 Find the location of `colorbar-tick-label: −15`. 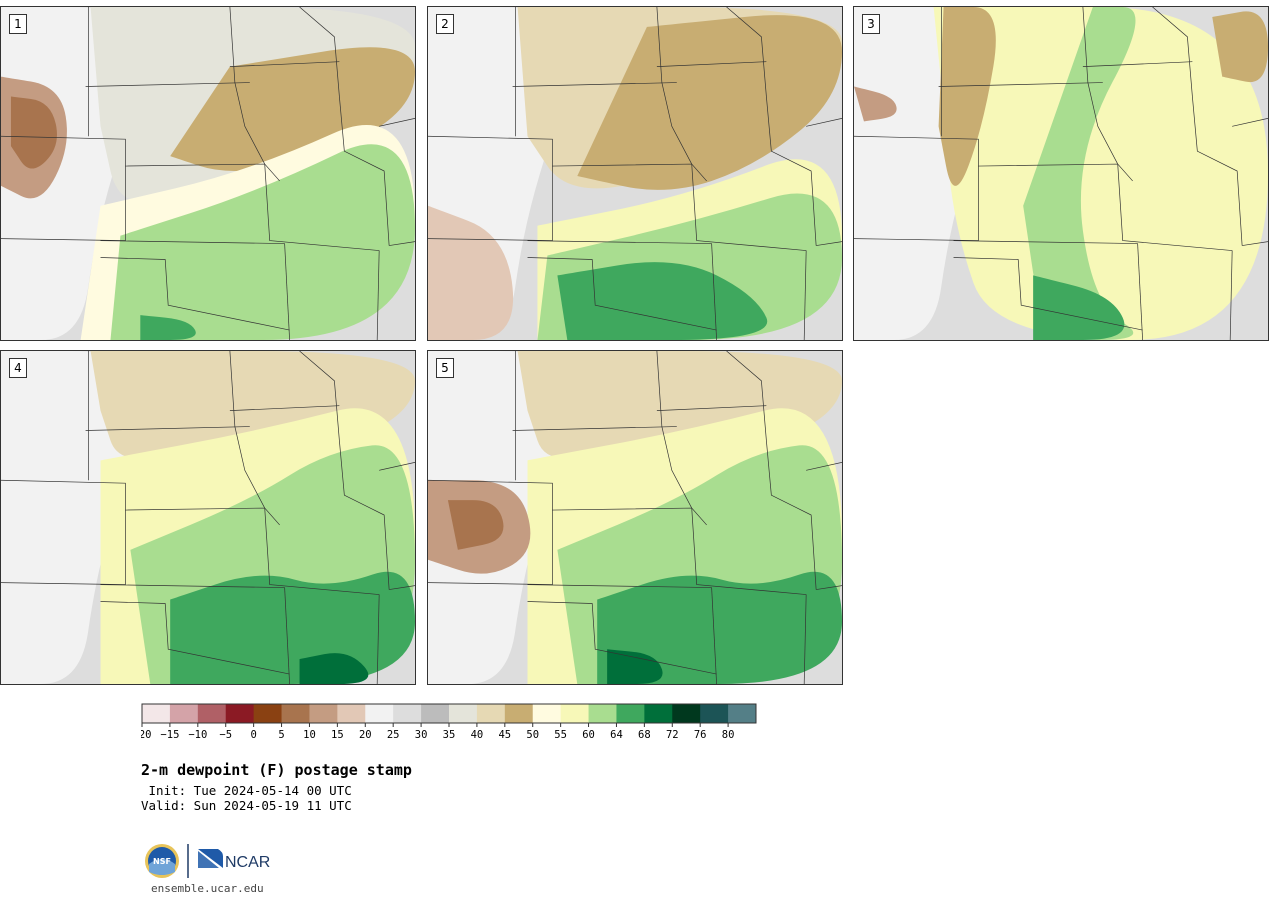

colorbar-tick-label: −15 is located at coordinates (169, 735).